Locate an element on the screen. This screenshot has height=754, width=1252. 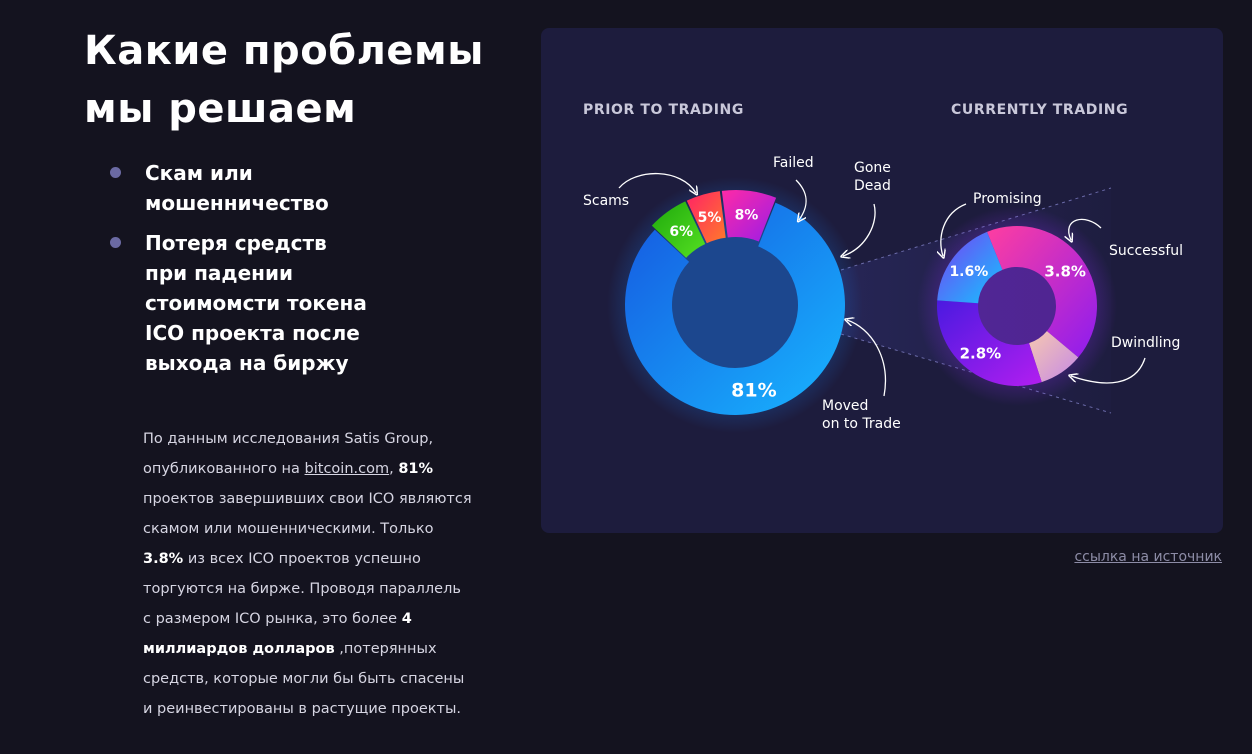
chart-title-current: CURRENTLY TRADING is located at coordinates (1039, 110).